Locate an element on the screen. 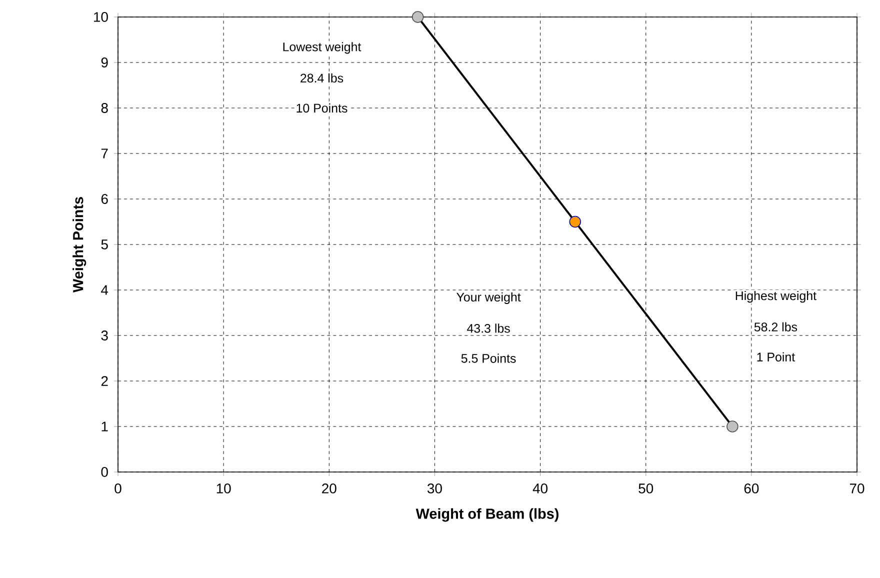 The image size is (880, 578). annotation: 58.2 lbs is located at coordinates (776, 327).